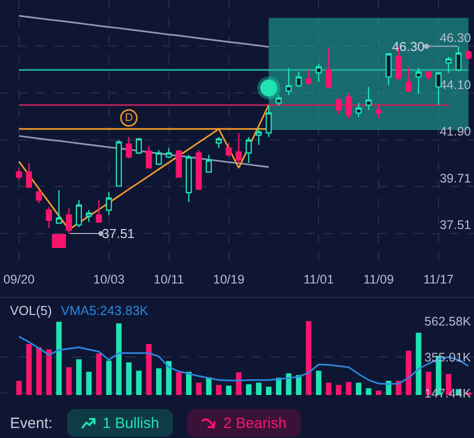 This screenshot has height=438, width=474. I want to click on x-tick-label: 11/17, so click(438, 279).